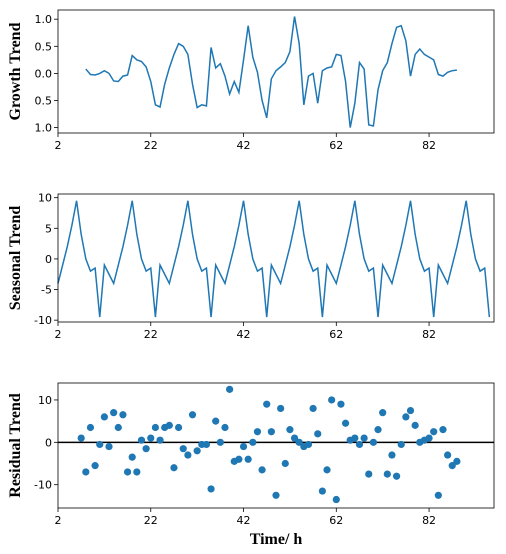 Image resolution: width=506 pixels, height=554 pixels. What do you see at coordinates (43, 485) in the screenshot?
I see `y-tick-label: -10` at bounding box center [43, 485].